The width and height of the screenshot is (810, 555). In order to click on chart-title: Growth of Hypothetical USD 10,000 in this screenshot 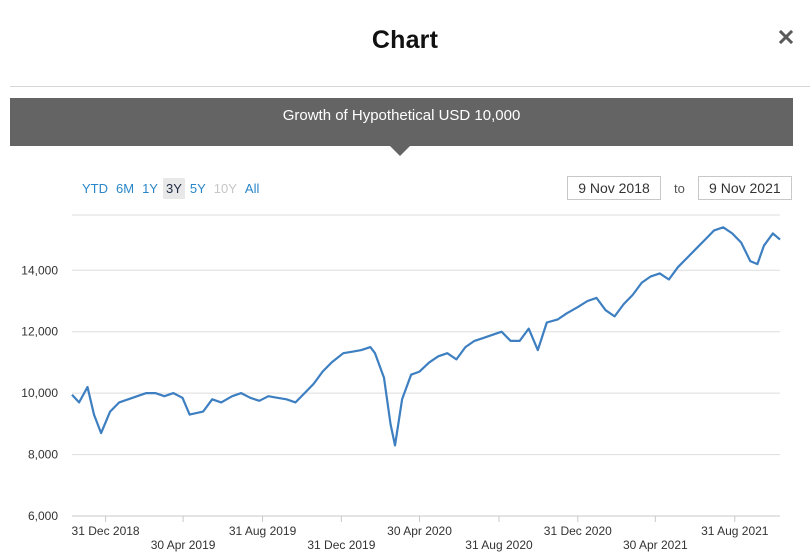, I will do `click(401, 115)`.